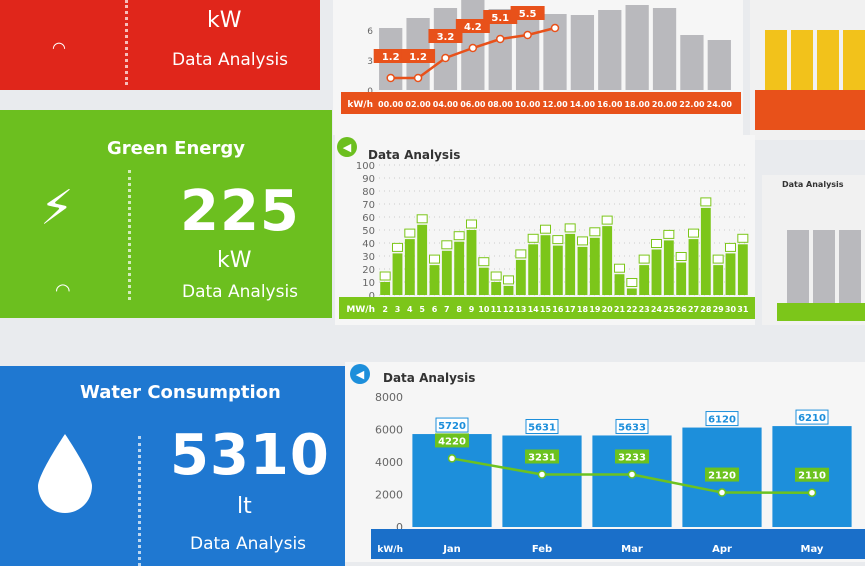  What do you see at coordinates (813, 184) in the screenshot?
I see `side-chart-title: Data Analysis` at bounding box center [813, 184].